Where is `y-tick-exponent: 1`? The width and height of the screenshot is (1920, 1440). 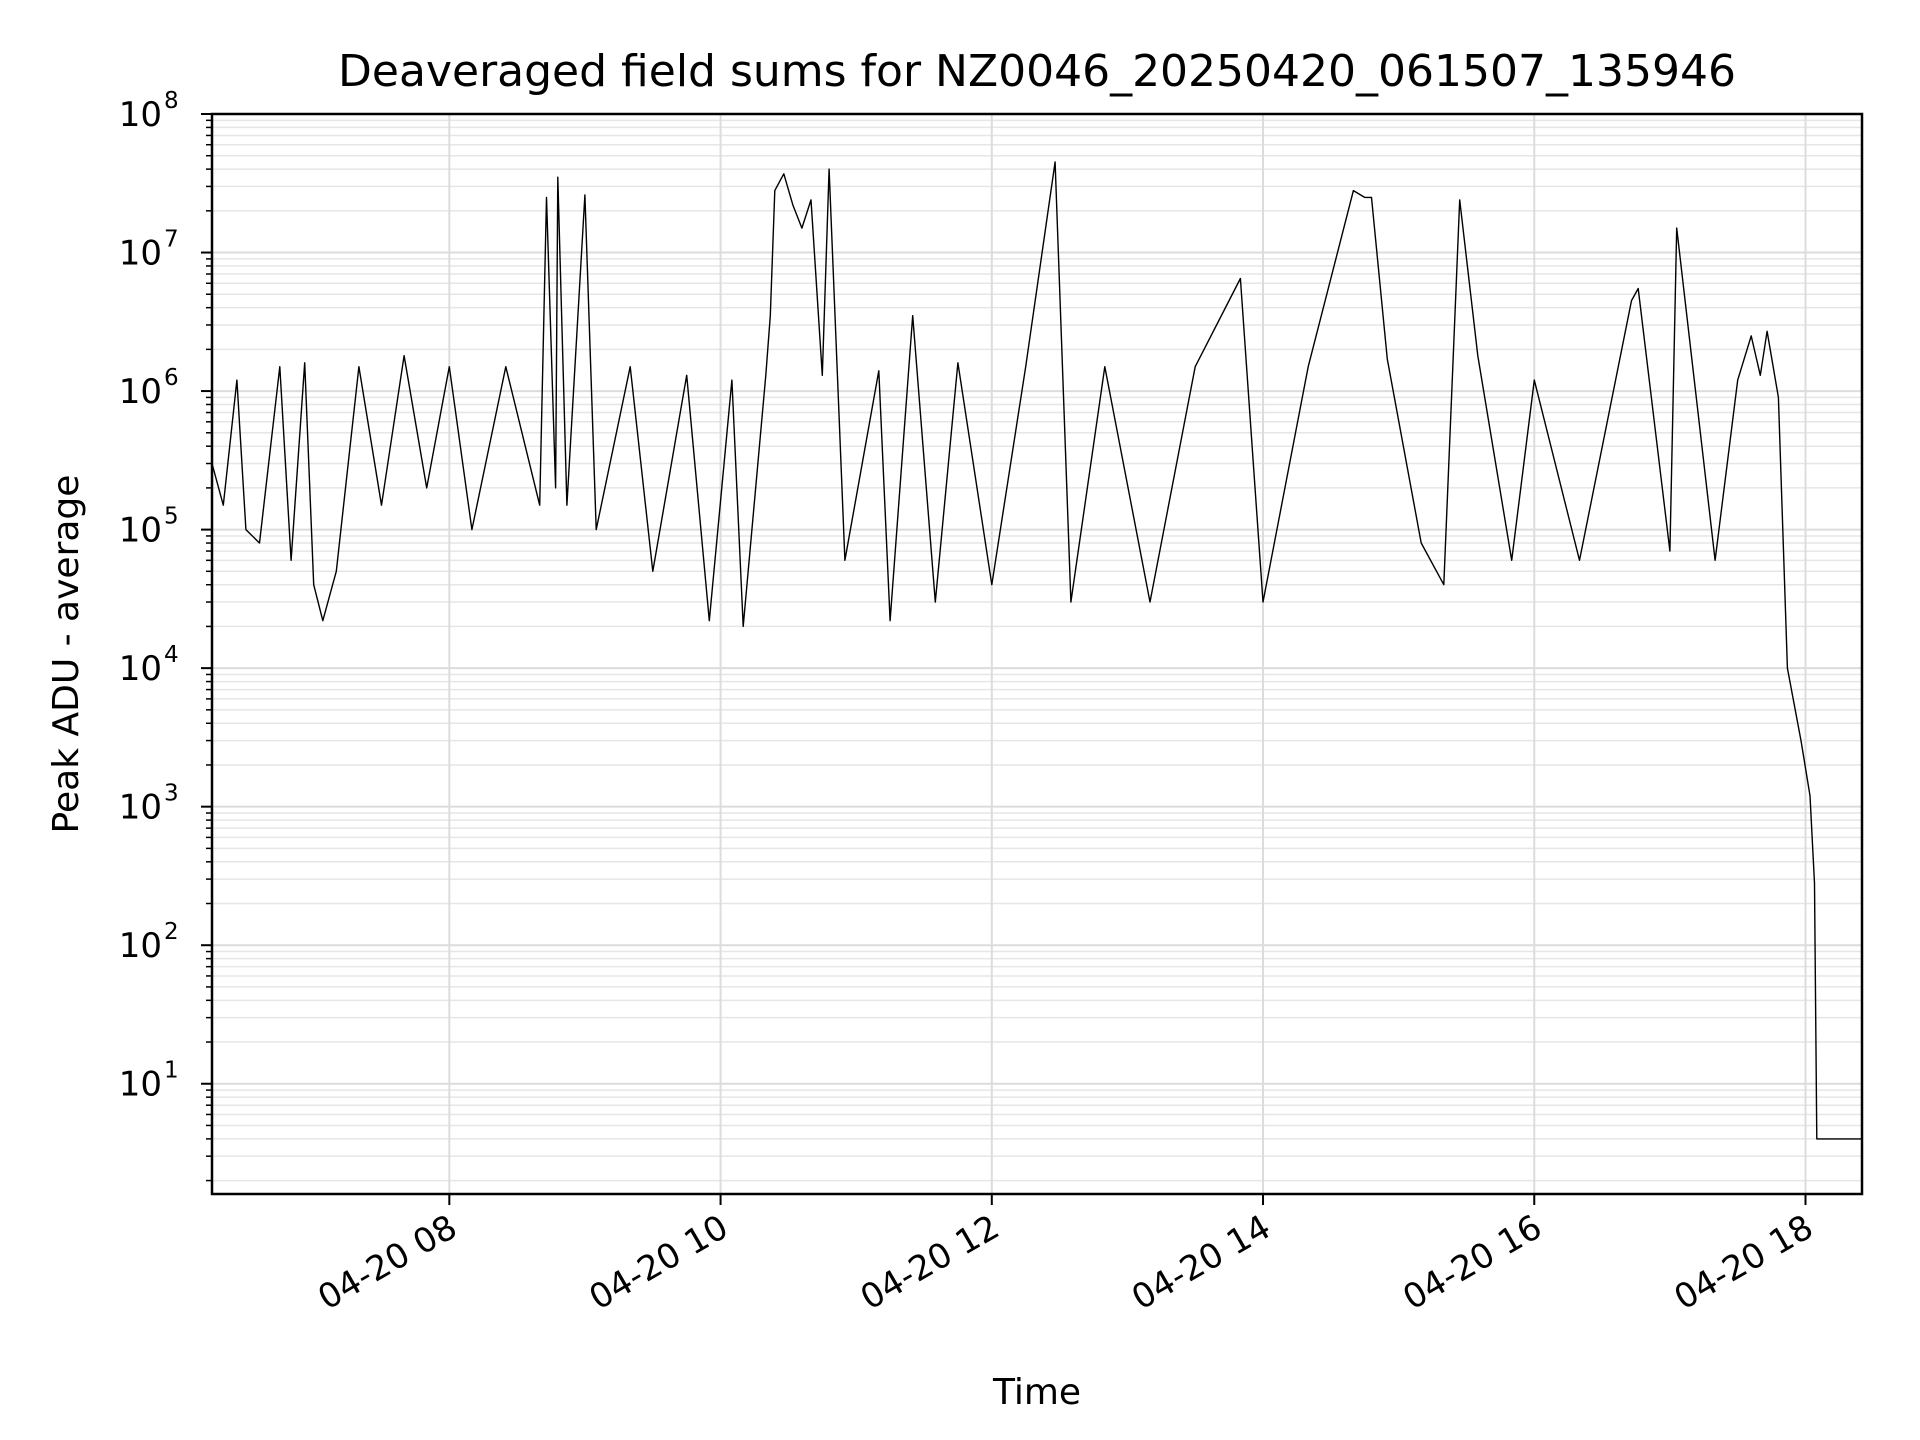 y-tick-exponent: 1 is located at coordinates (171, 1071).